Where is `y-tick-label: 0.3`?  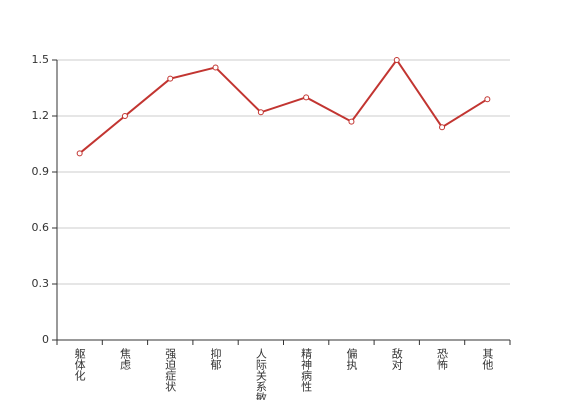 y-tick-label: 0.3 is located at coordinates (41, 283).